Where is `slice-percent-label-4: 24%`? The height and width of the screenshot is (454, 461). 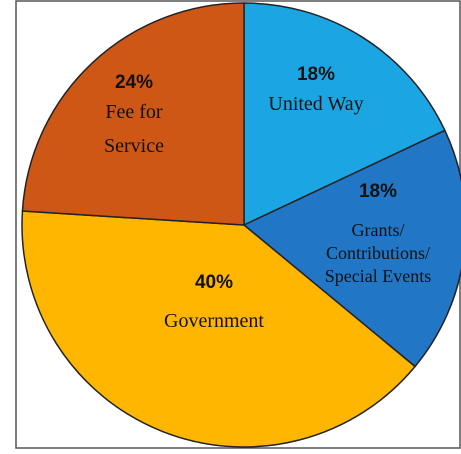 slice-percent-label-4: 24% is located at coordinates (134, 82).